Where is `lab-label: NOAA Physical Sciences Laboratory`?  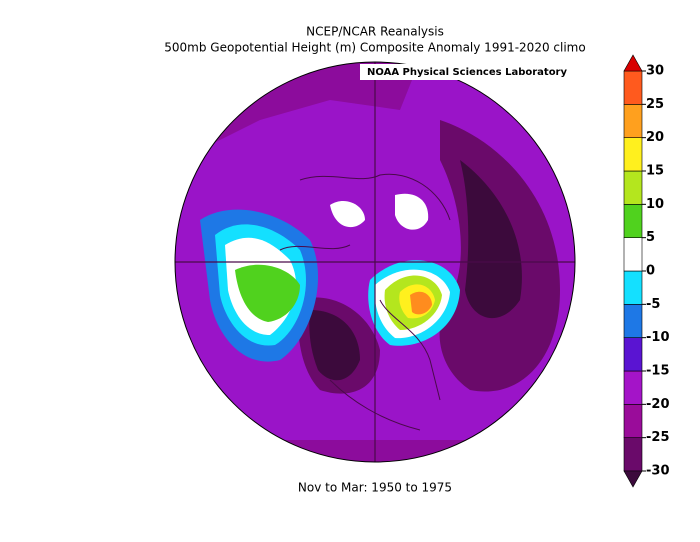
lab-label: NOAA Physical Sciences Laboratory is located at coordinates (467, 72).